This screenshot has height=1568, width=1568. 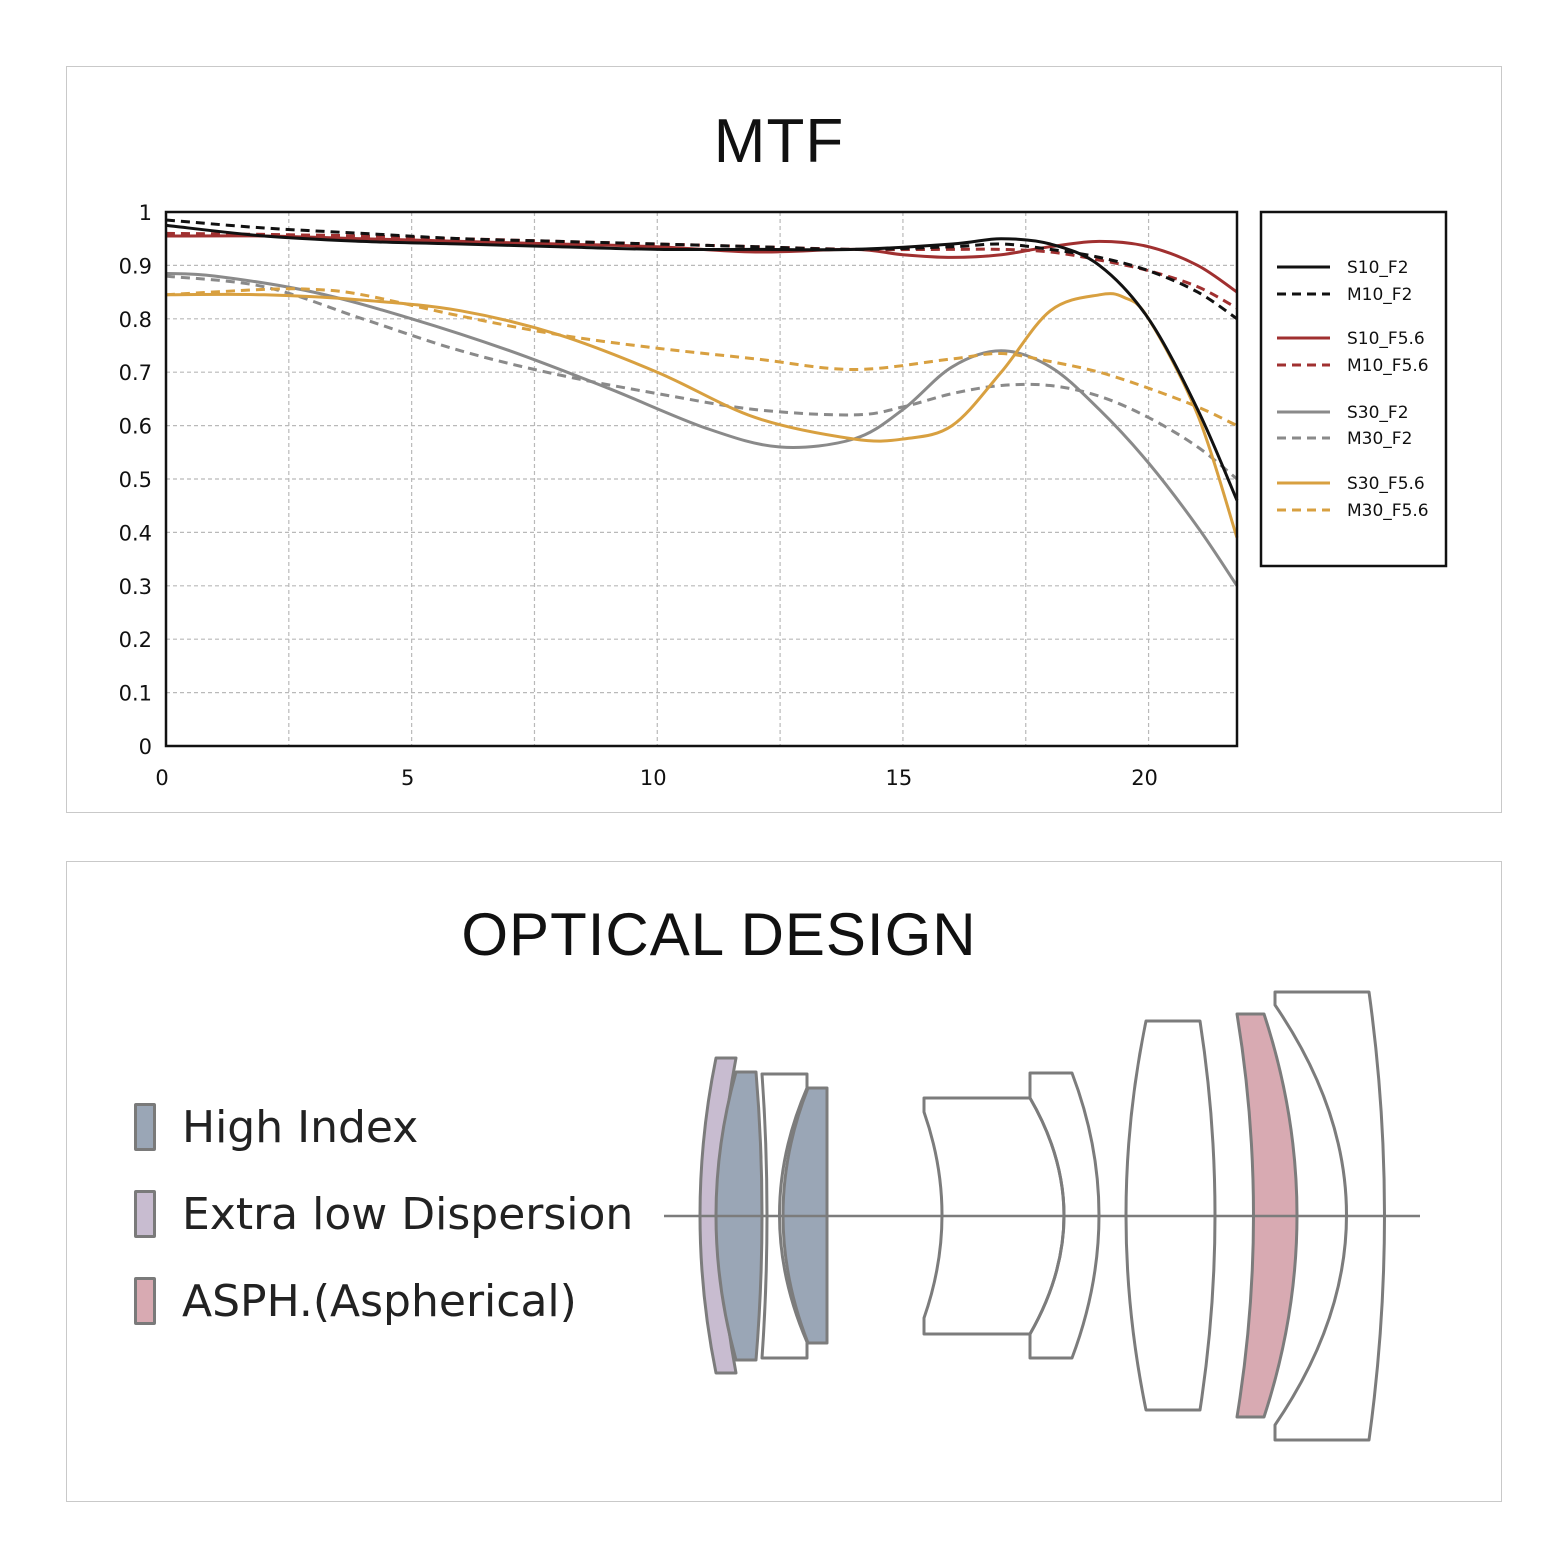 I want to click on key-label-high-index: High Index, so click(x=300, y=1127).